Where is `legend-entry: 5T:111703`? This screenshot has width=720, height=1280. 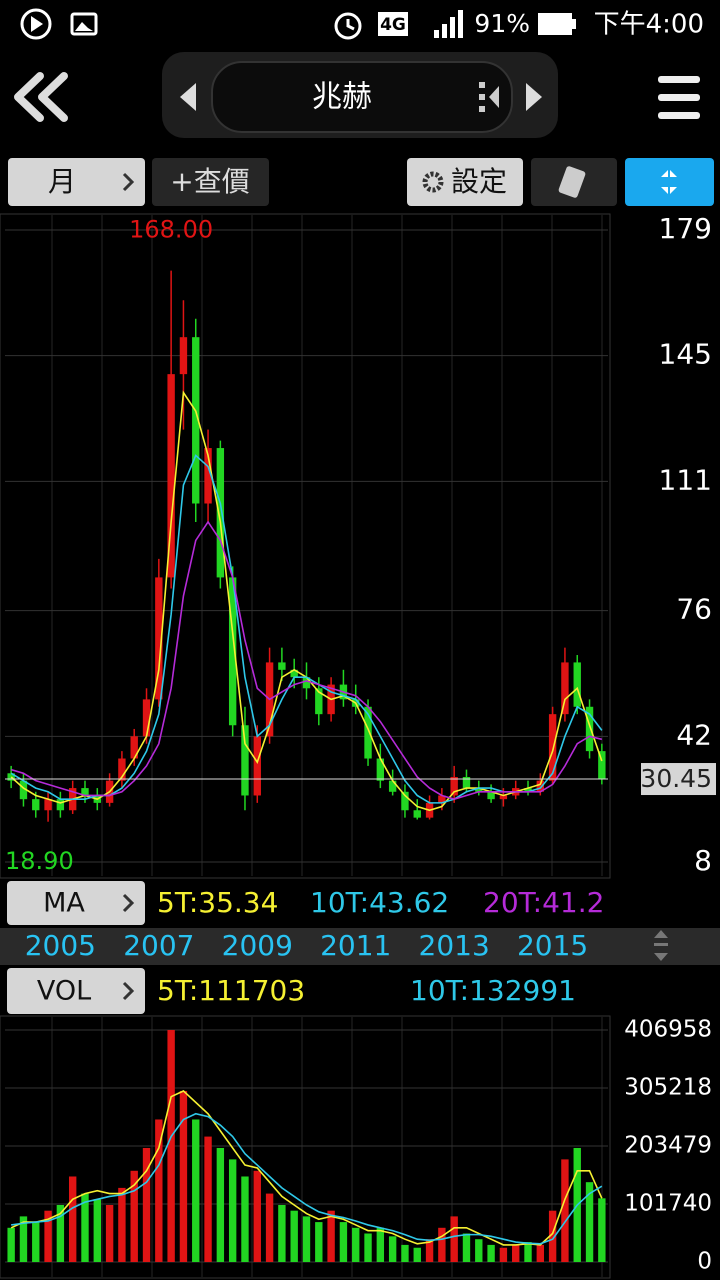 legend-entry: 5T:111703 is located at coordinates (231, 990).